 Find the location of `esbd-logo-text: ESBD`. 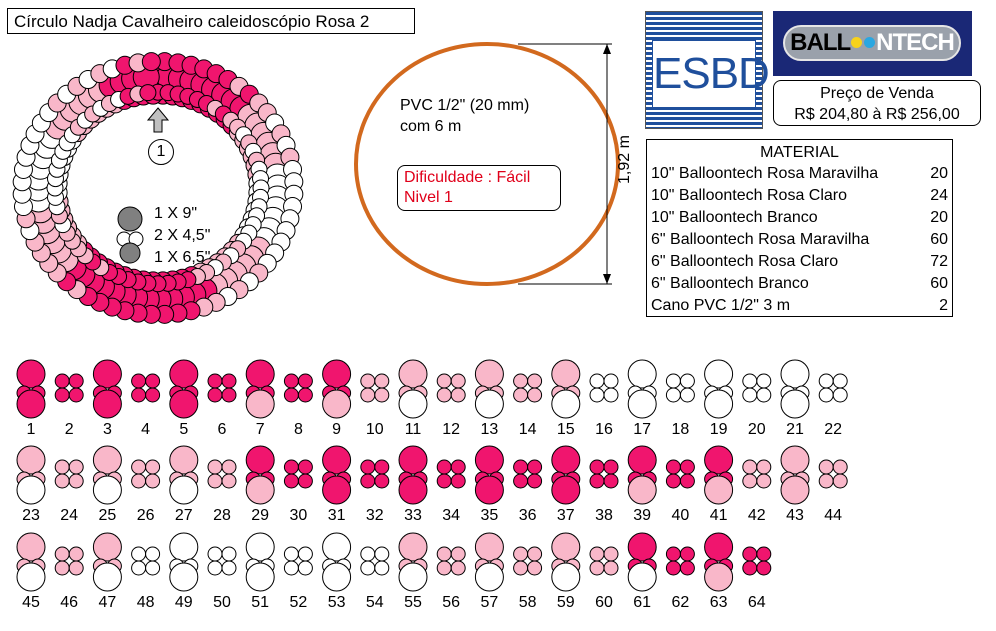

esbd-logo-text: ESBD is located at coordinates (711, 74).